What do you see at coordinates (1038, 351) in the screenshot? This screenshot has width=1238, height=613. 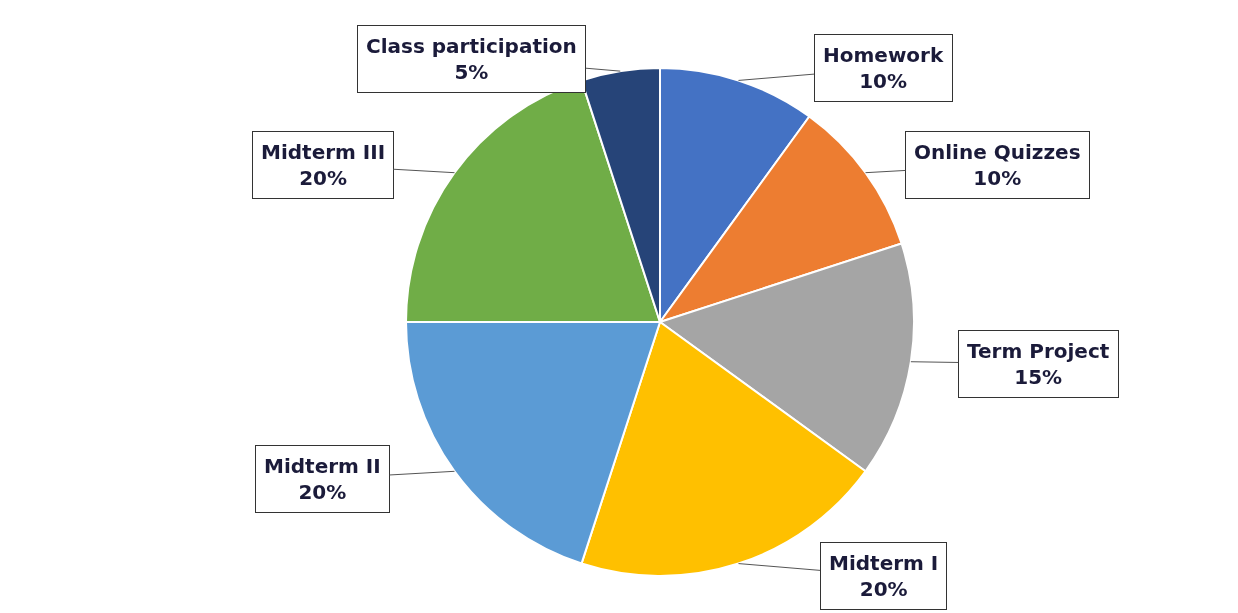 I see `slice-label: Term Project` at bounding box center [1038, 351].